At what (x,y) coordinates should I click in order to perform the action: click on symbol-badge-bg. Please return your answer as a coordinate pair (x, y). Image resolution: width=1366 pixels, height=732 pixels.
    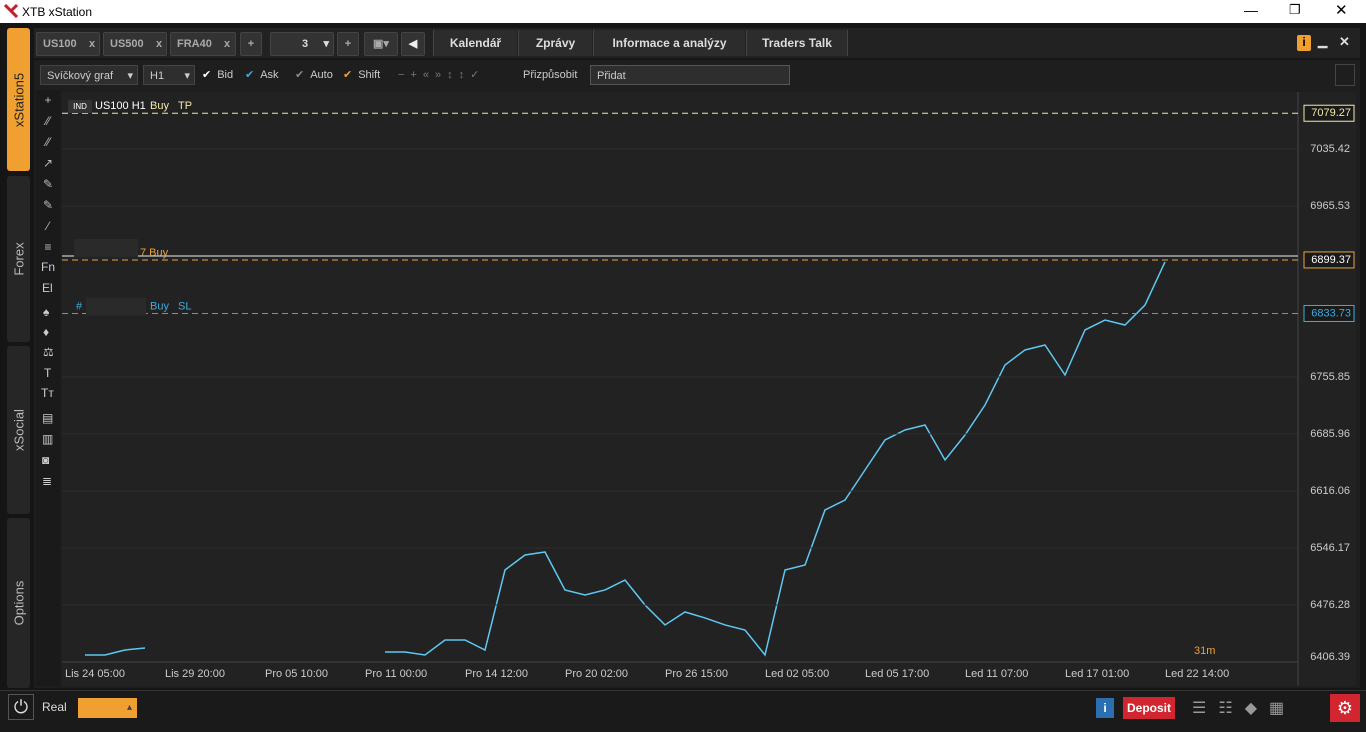
    Looking at the image, I should click on (80, 106).